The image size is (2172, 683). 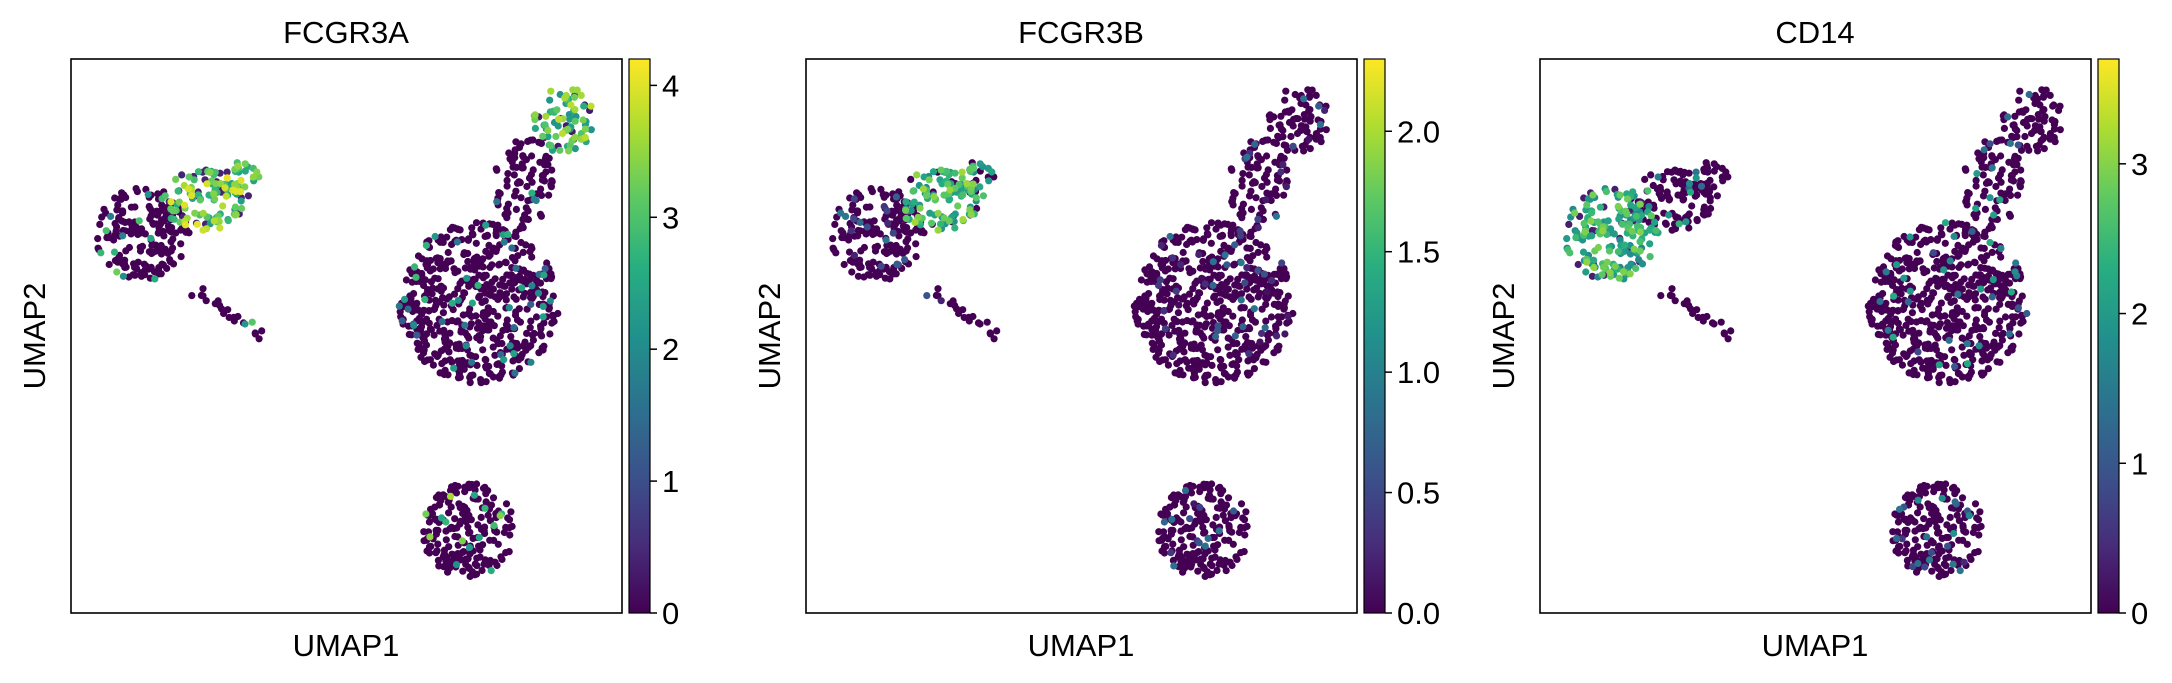 What do you see at coordinates (1418, 493) in the screenshot?
I see `colorbar-tick-label: 0.5` at bounding box center [1418, 493].